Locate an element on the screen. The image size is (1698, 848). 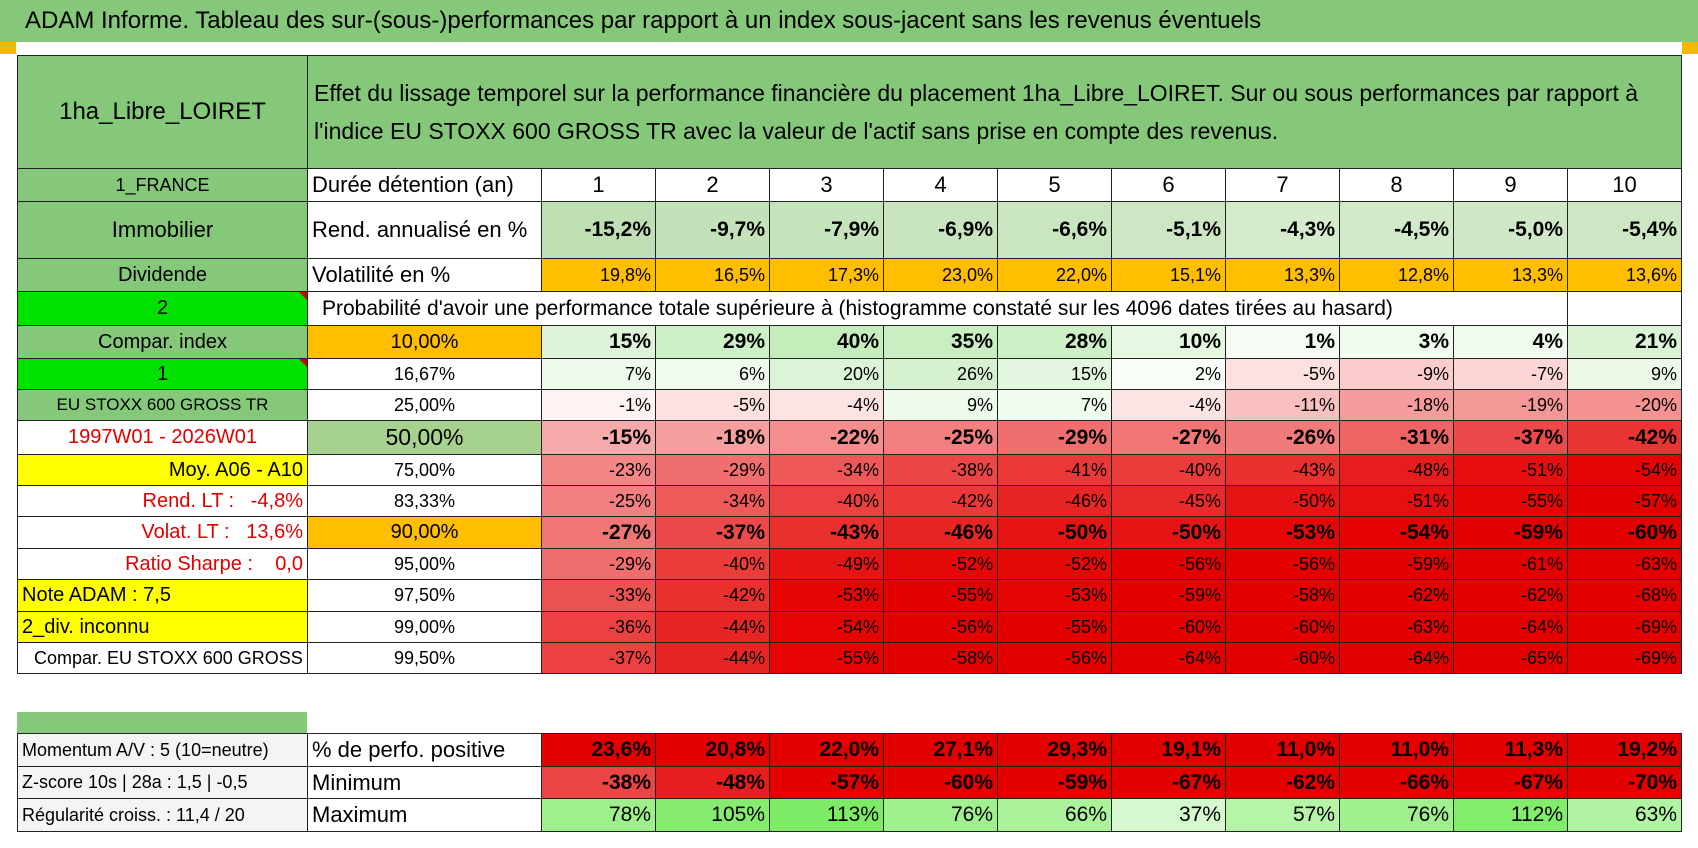
prob-cell: 9% is located at coordinates (1624, 374).